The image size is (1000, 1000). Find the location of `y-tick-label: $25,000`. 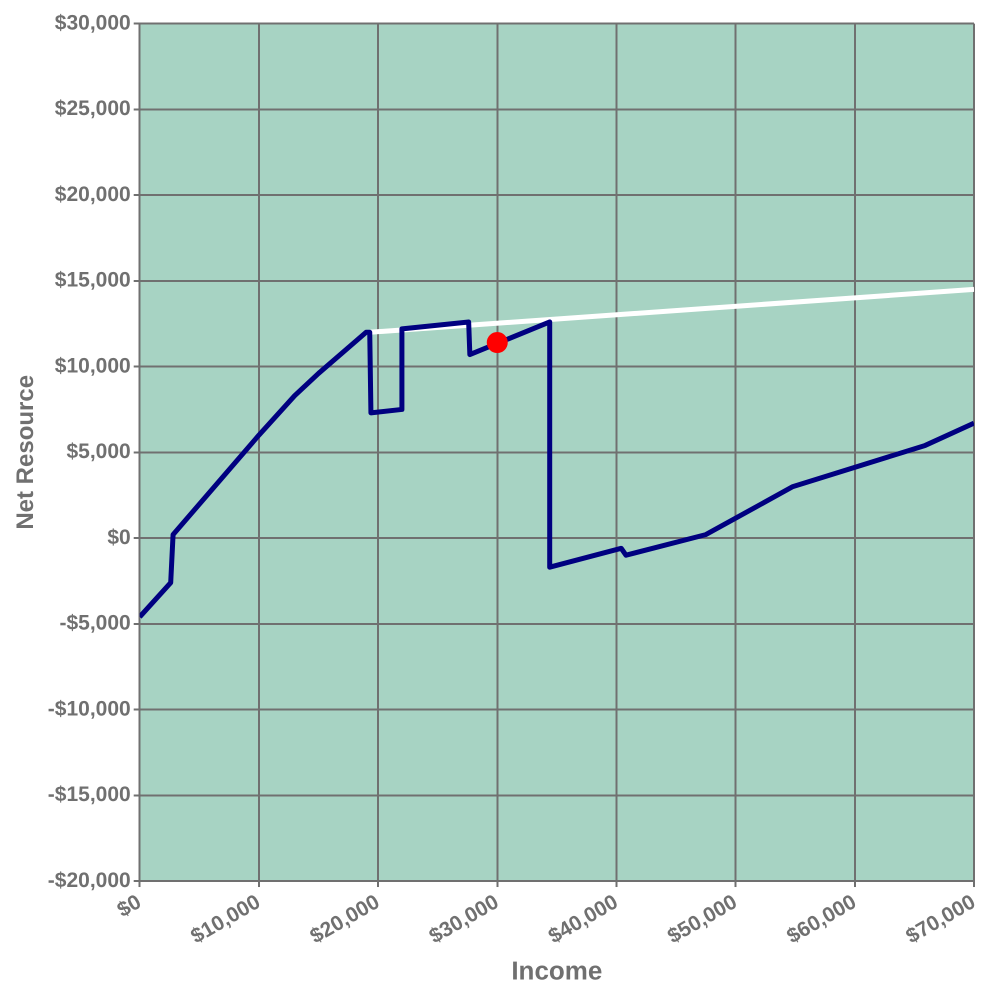

y-tick-label: $25,000 is located at coordinates (92, 108).